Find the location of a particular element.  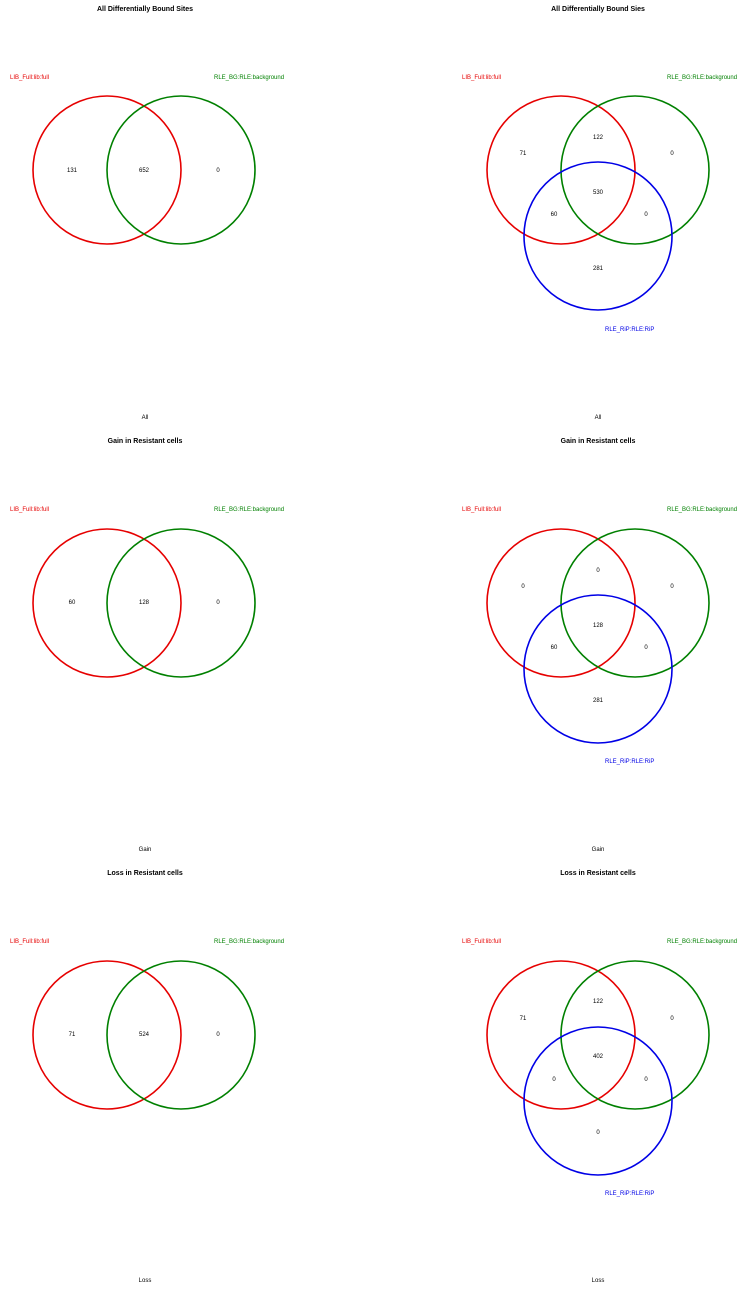

count-a-and-b-only: 0 is located at coordinates (598, 571).